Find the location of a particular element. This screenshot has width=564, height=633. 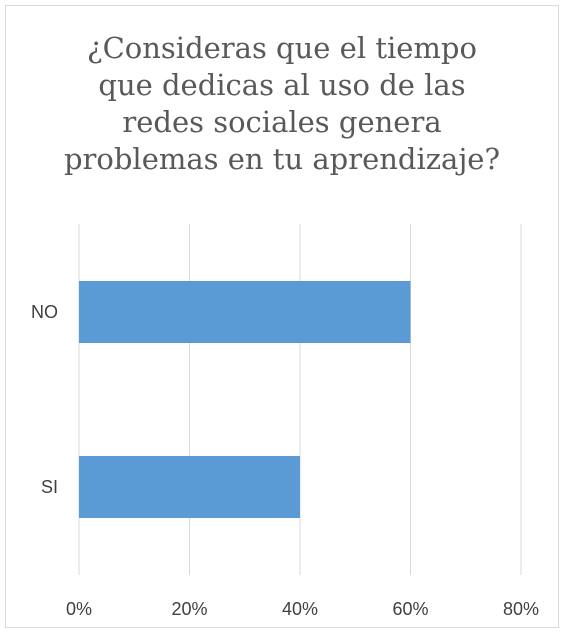

bar-si is located at coordinates (189, 487).